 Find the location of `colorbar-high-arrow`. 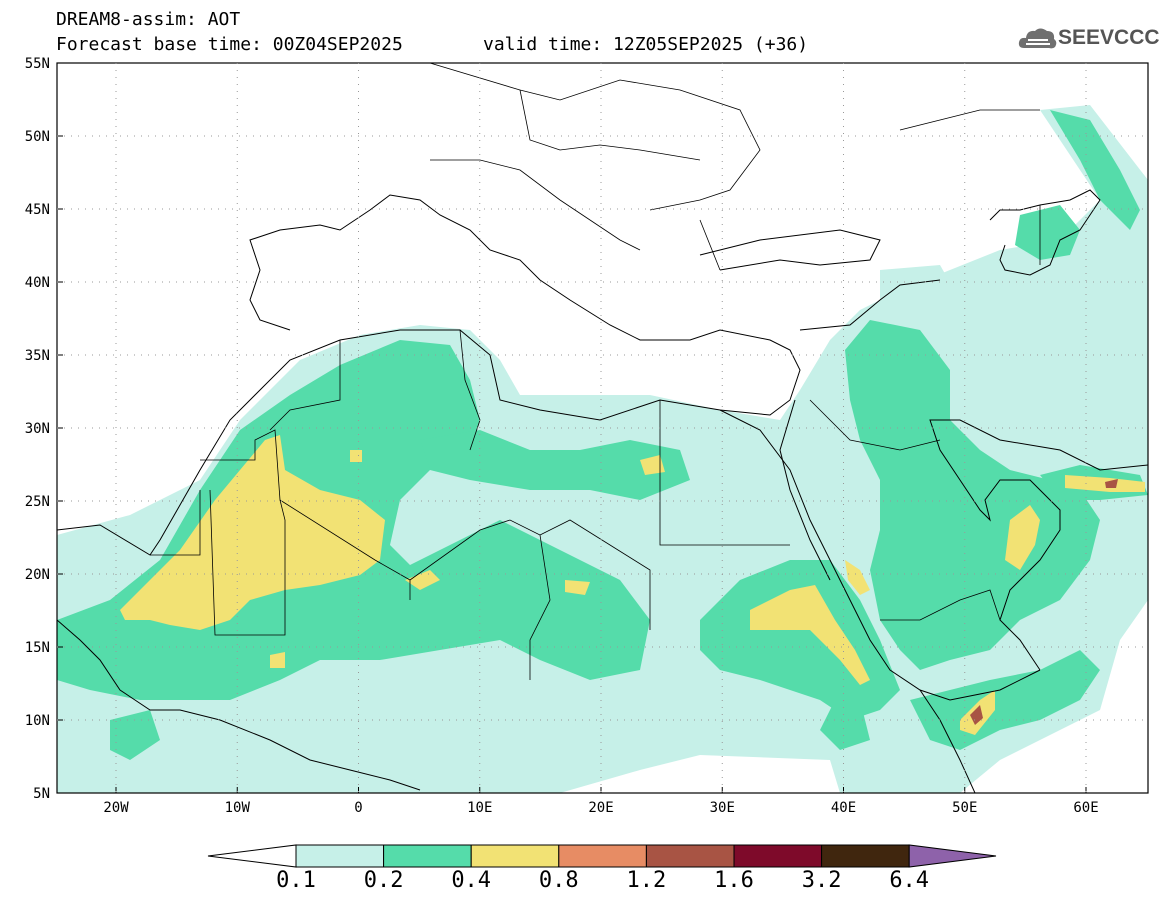

colorbar-high-arrow is located at coordinates (952, 856).